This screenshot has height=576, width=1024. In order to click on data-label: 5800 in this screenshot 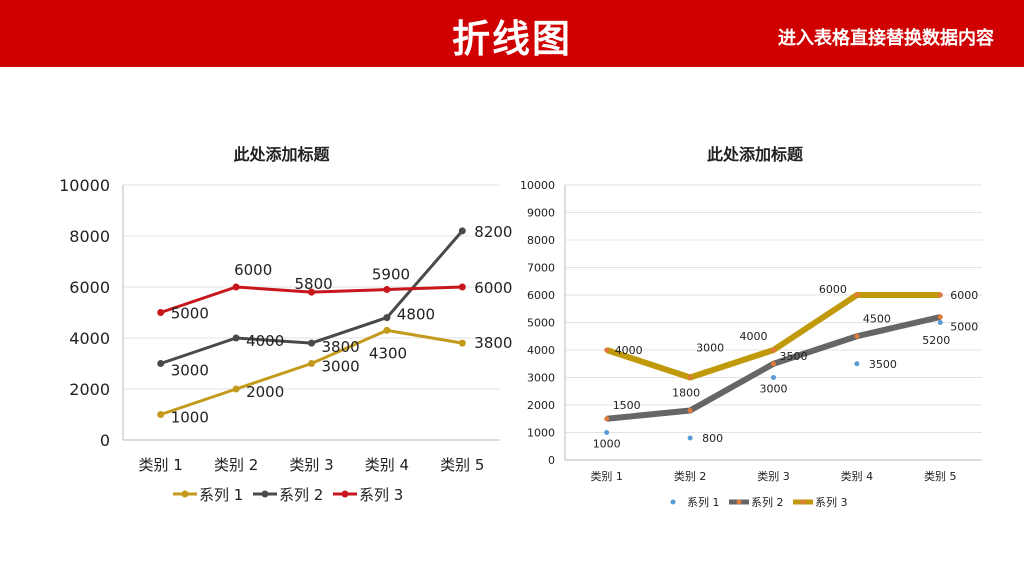, I will do `click(314, 284)`.